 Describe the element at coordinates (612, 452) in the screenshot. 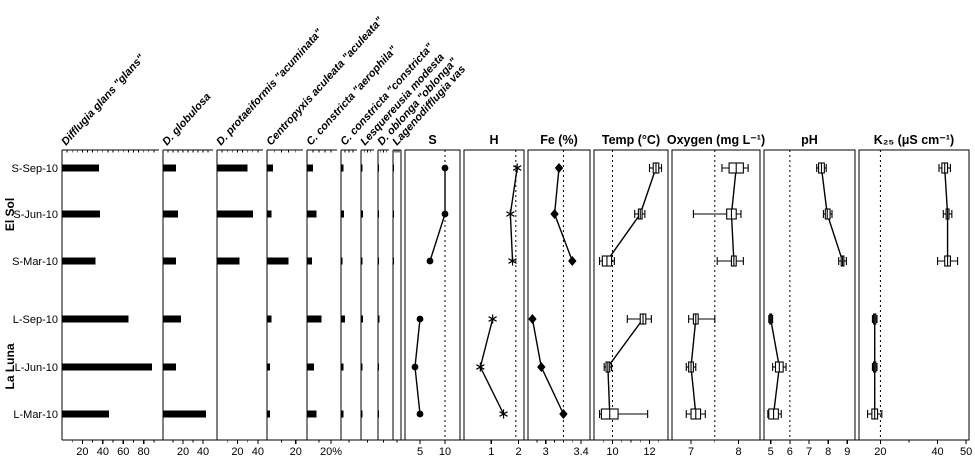

I see `axis-tick-label: 10` at that location.